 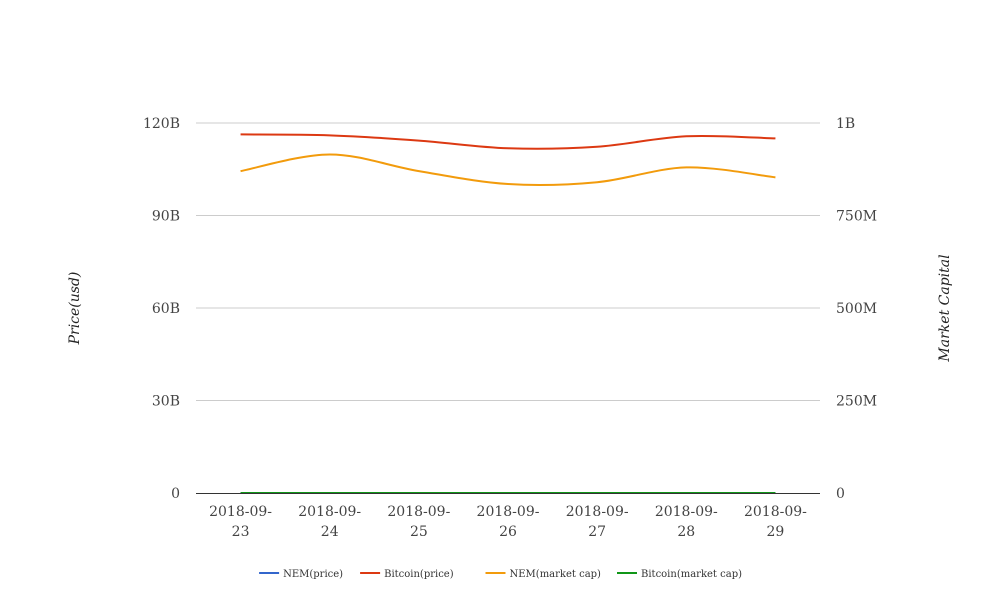 What do you see at coordinates (329, 522) in the screenshot?
I see `x-tick-label: 2018-09-24` at bounding box center [329, 522].